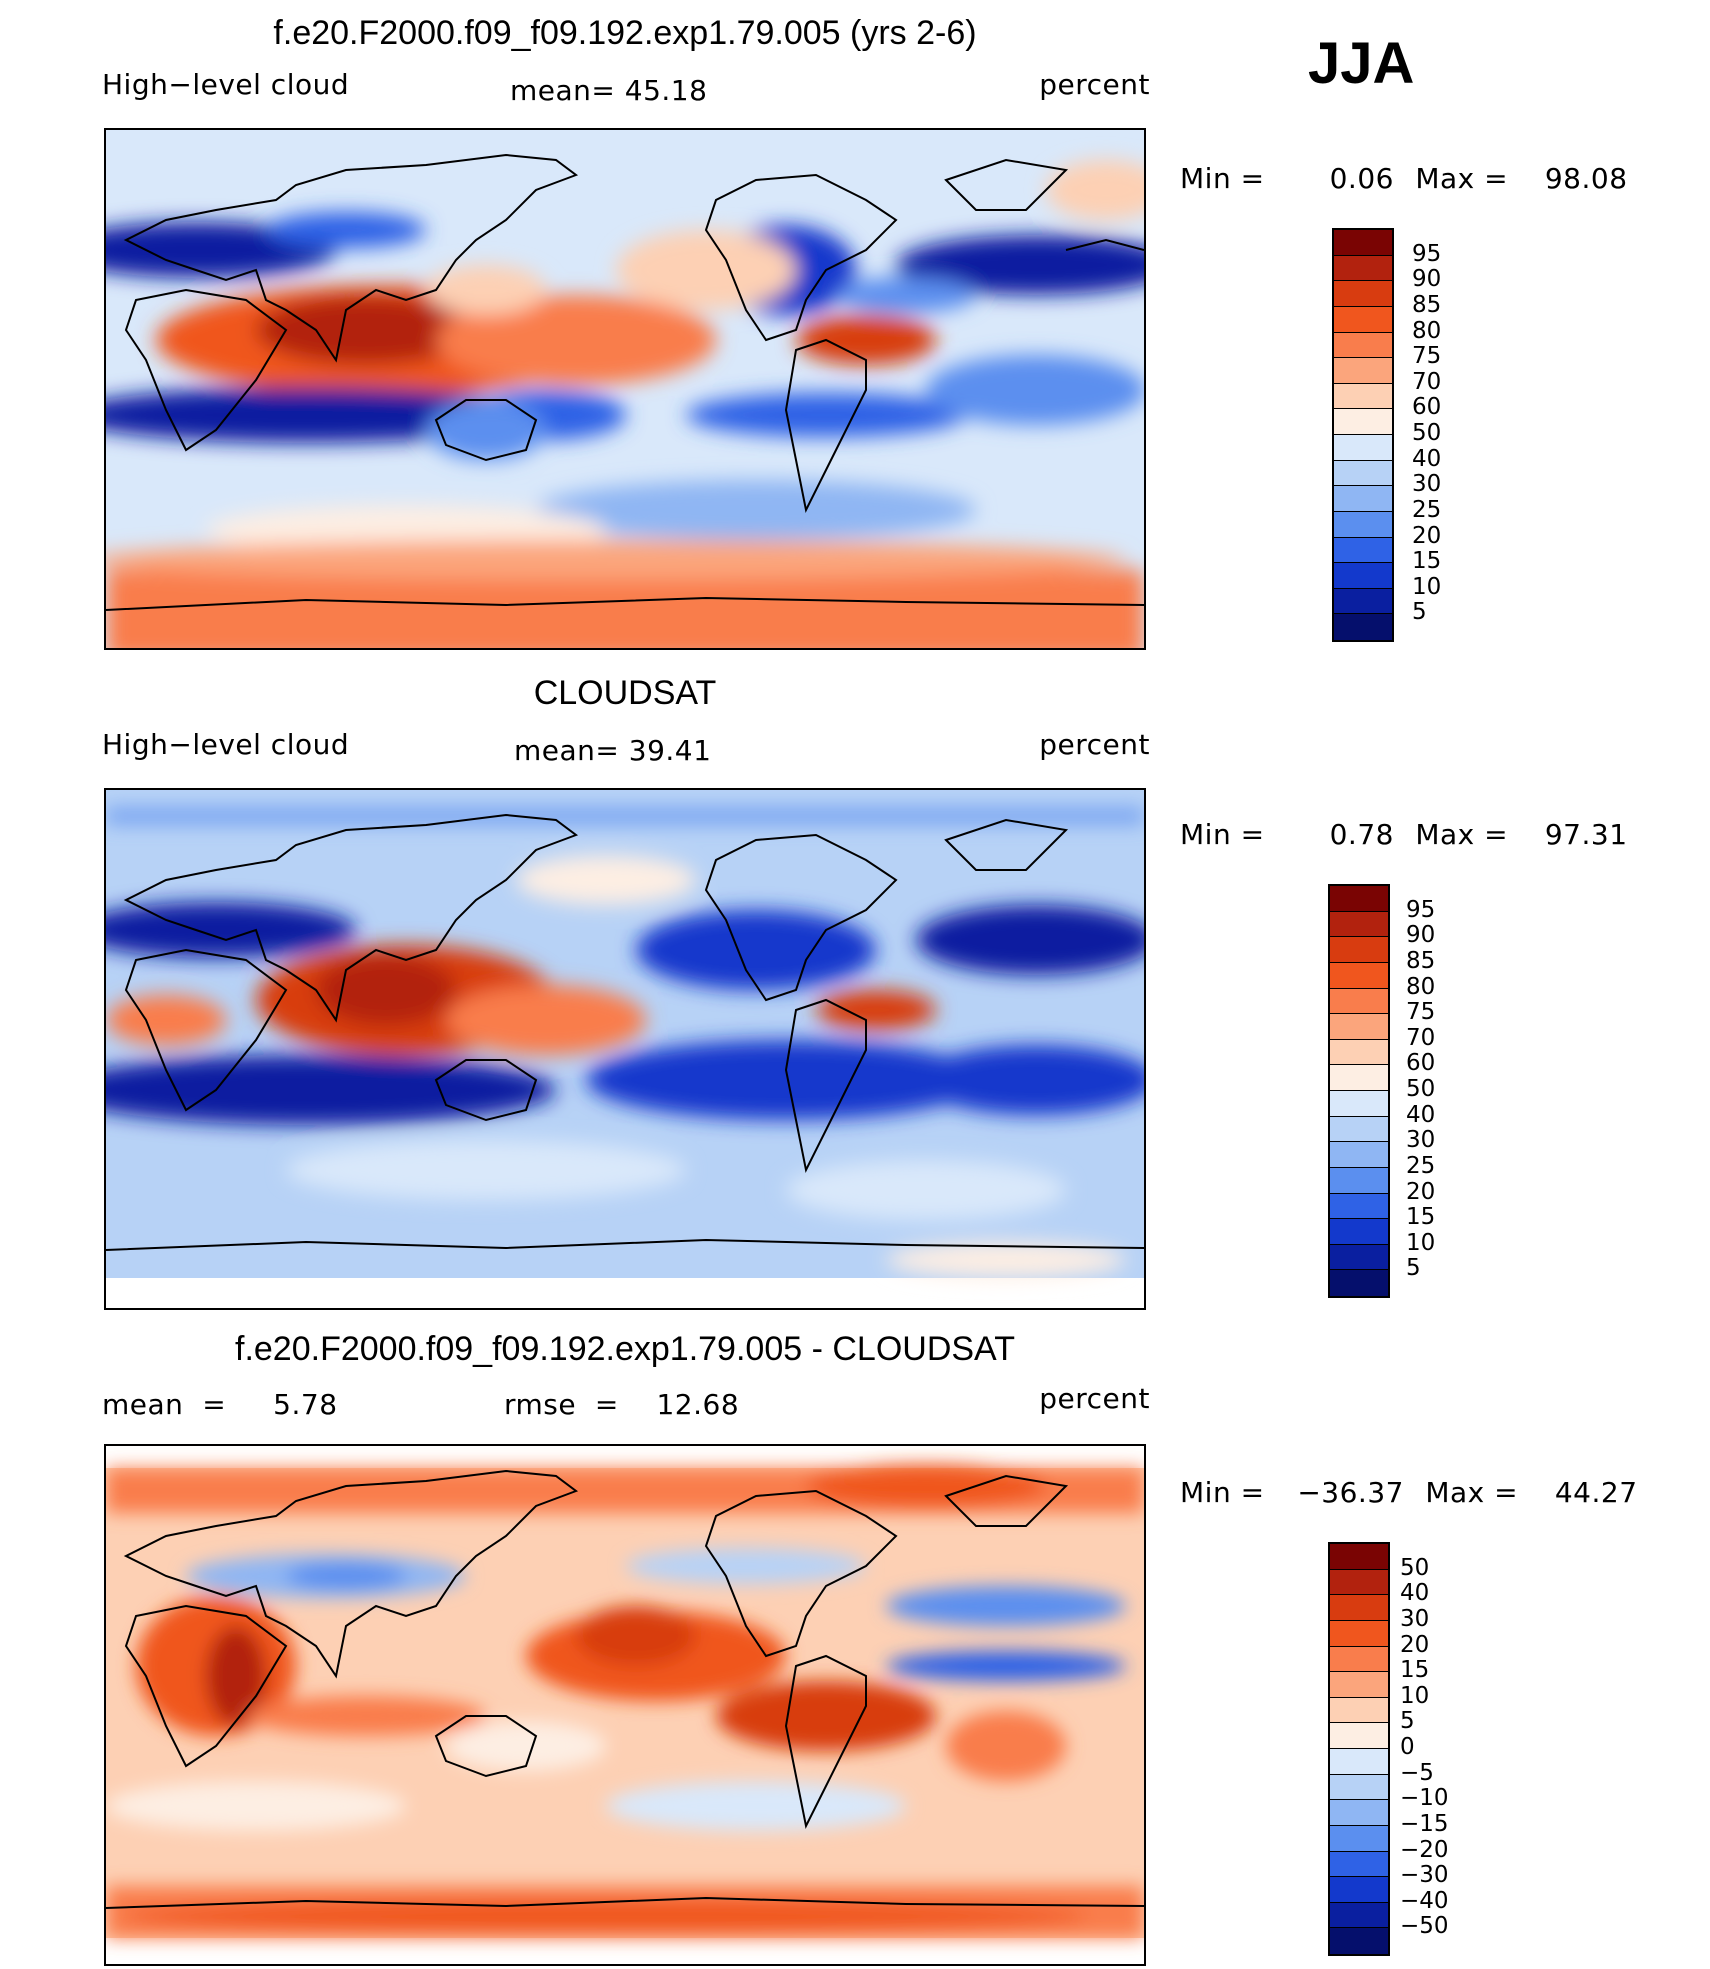  Describe the element at coordinates (622, 1404) in the screenshot. I see `panel-3-rmse-label: rmse = 12.68` at that location.